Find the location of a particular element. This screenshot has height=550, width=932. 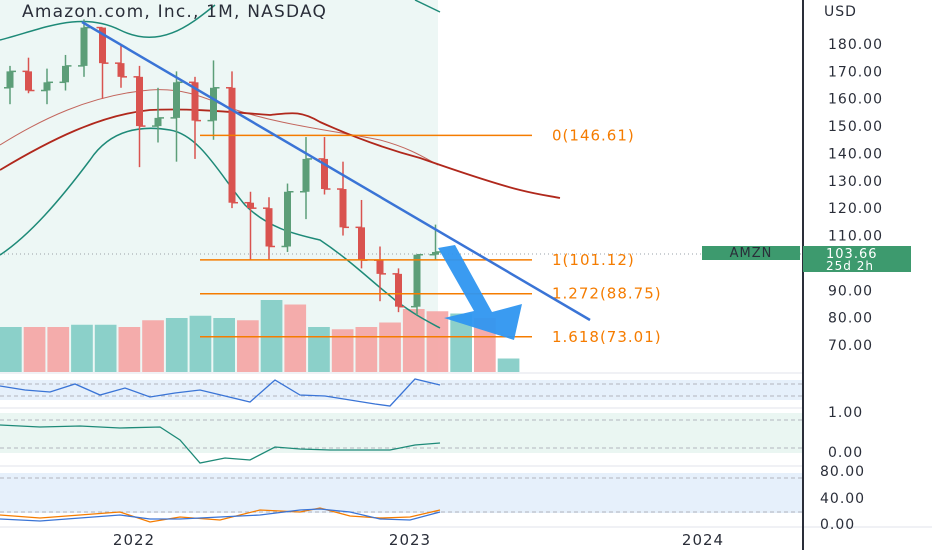

price-tick-label: 180.00 is located at coordinates (855, 45).